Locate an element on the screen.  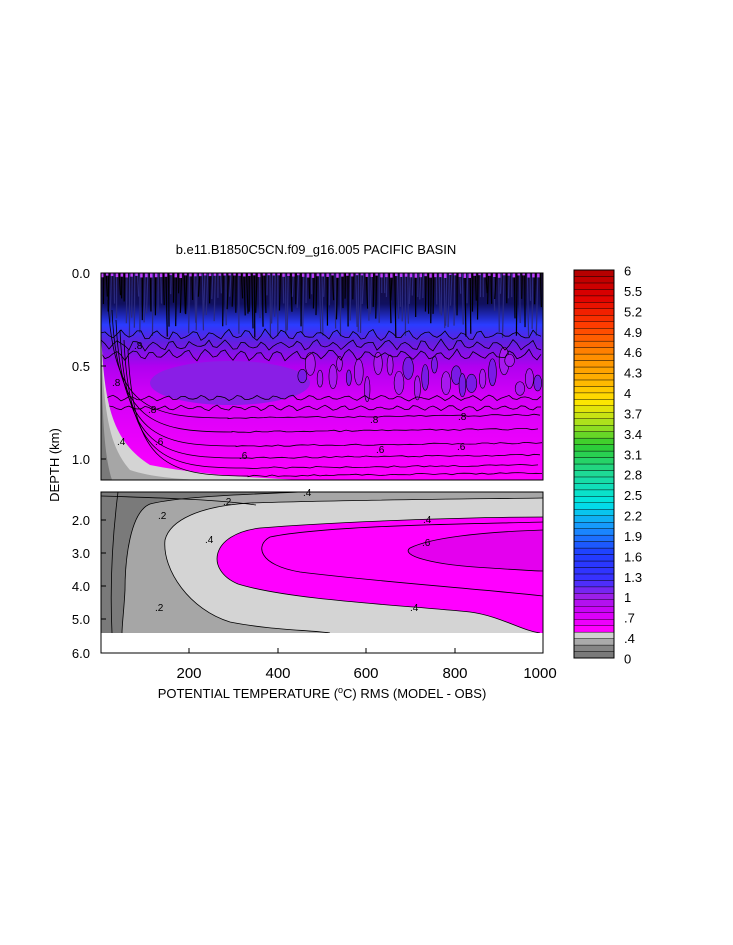
colorbar-label: 4.6 is located at coordinates (633, 352).